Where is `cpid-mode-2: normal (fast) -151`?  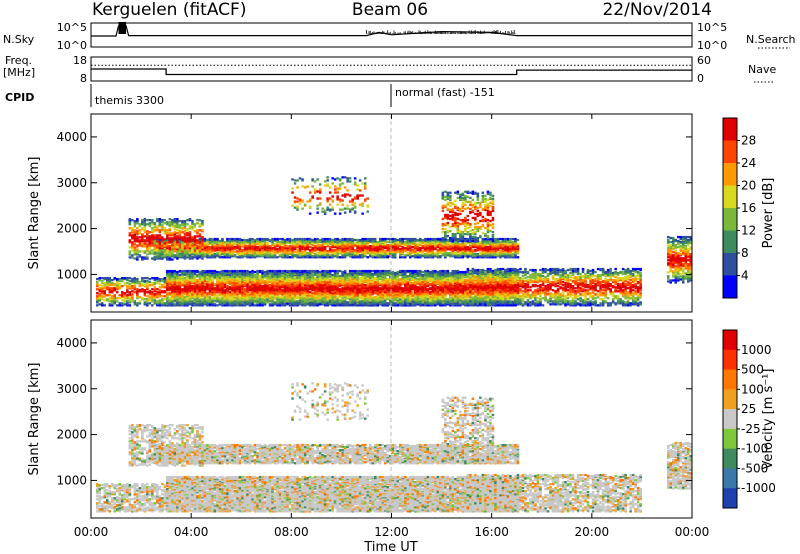 cpid-mode-2: normal (fast) -151 is located at coordinates (445, 92).